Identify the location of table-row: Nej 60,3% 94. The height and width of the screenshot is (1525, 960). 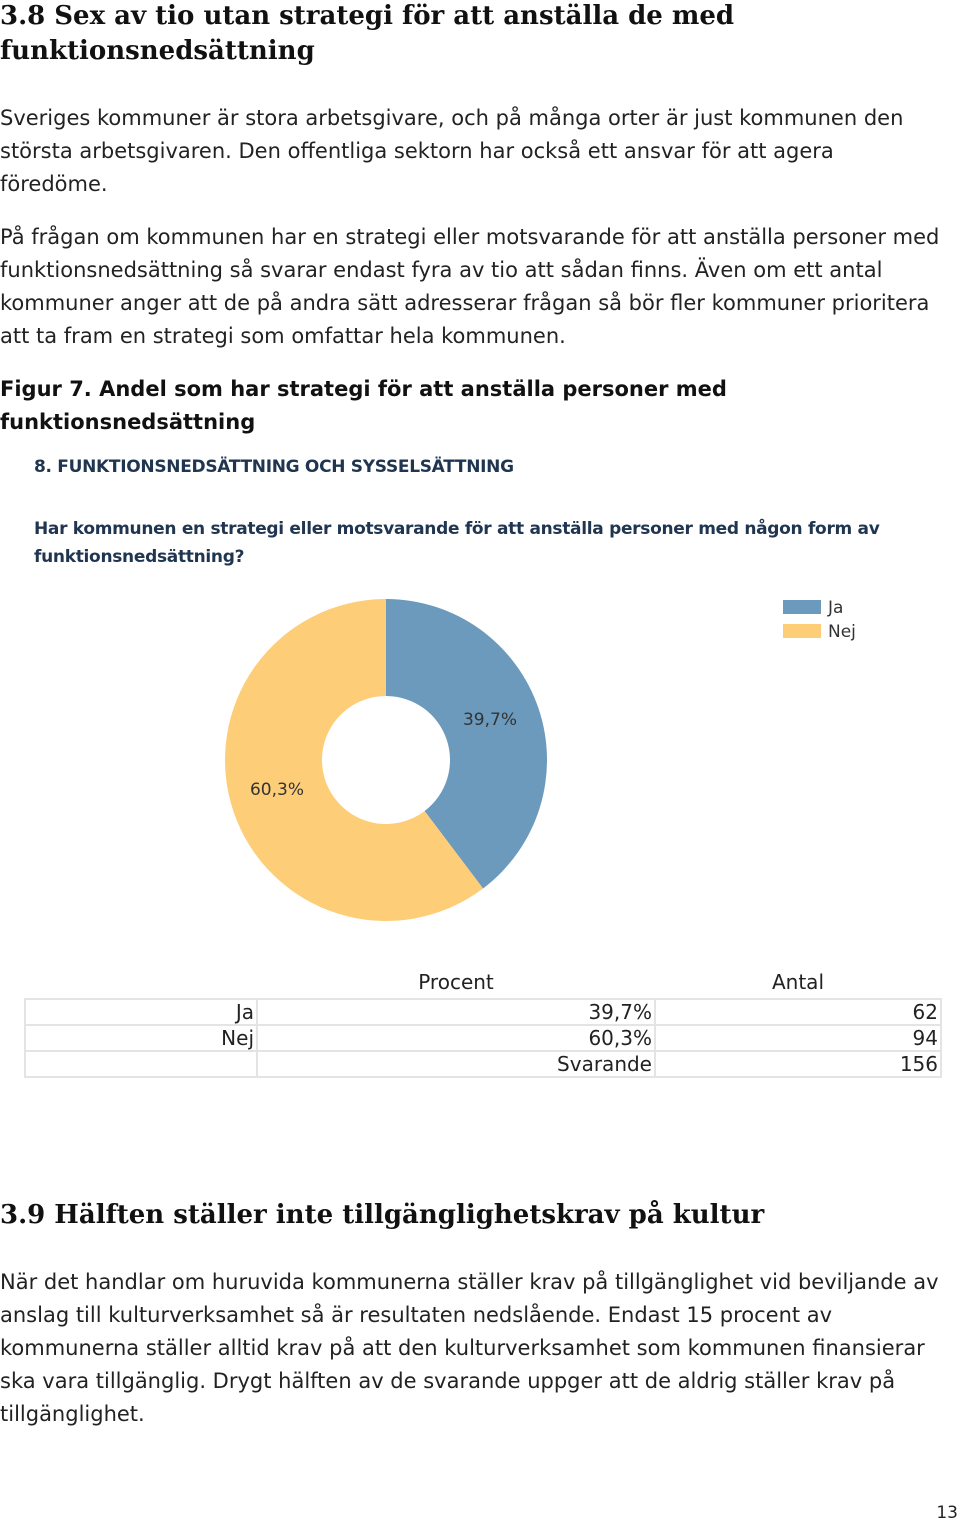
(483, 1038).